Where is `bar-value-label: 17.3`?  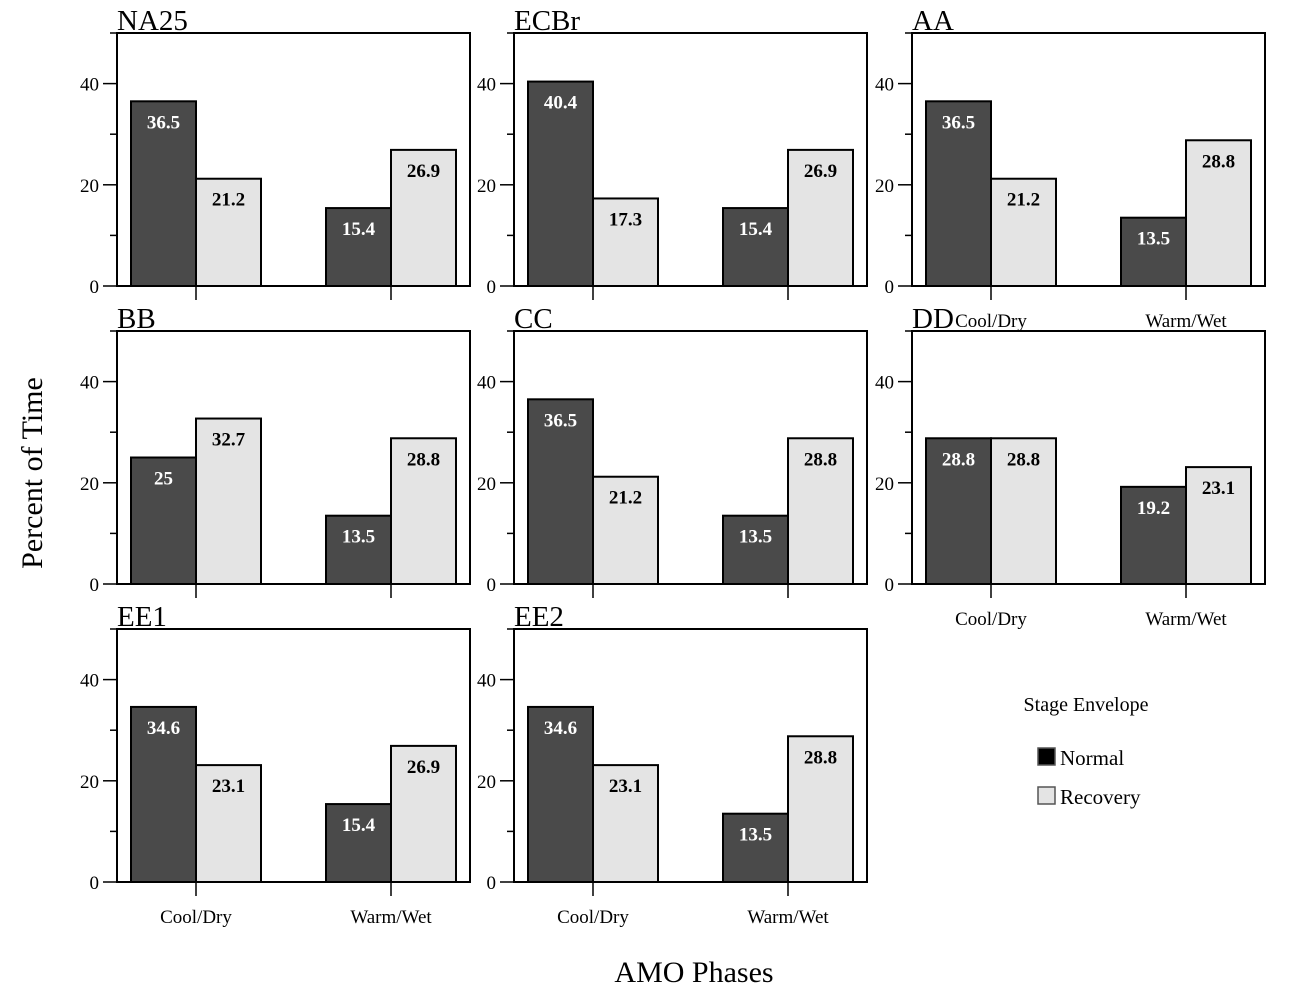 bar-value-label: 17.3 is located at coordinates (625, 219).